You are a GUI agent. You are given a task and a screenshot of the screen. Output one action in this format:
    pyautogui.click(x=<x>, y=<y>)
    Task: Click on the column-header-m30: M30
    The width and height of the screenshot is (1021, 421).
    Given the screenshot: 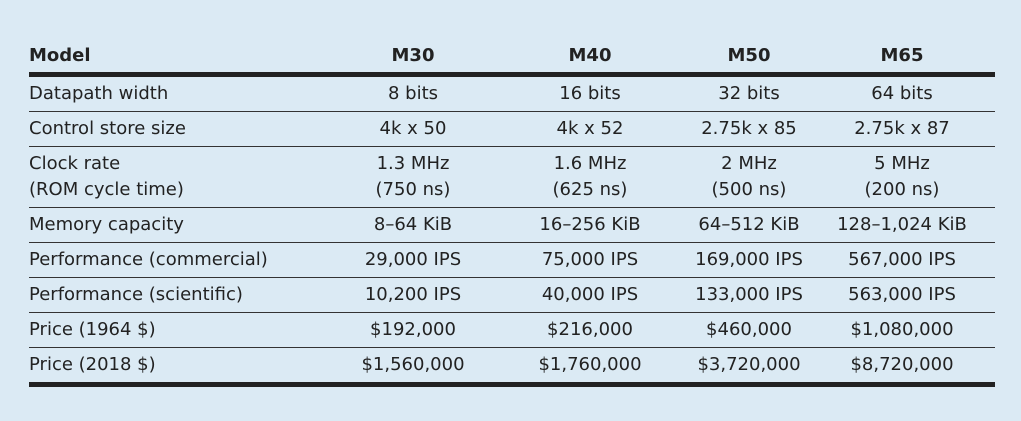 What is the action you would take?
    pyautogui.click(x=413, y=57)
    